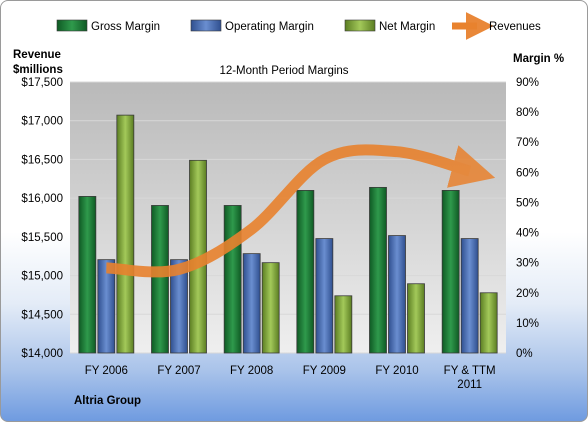 Image resolution: width=588 pixels, height=422 pixels. I want to click on chart-title: 12-Month Period Margins, so click(283, 71).